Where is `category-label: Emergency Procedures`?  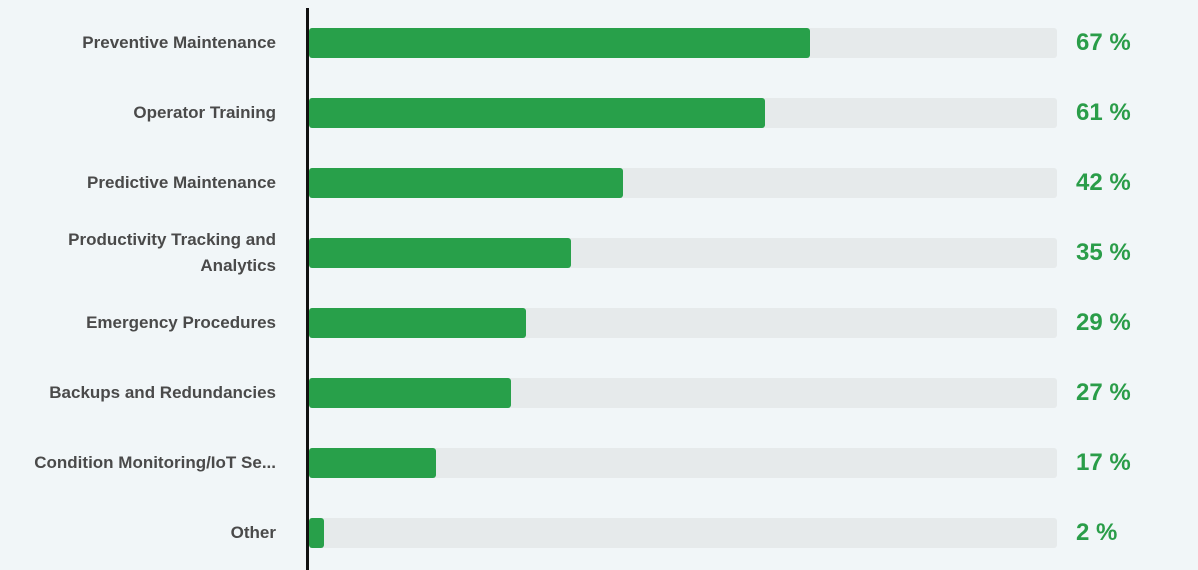 category-label: Emergency Procedures is located at coordinates (181, 322).